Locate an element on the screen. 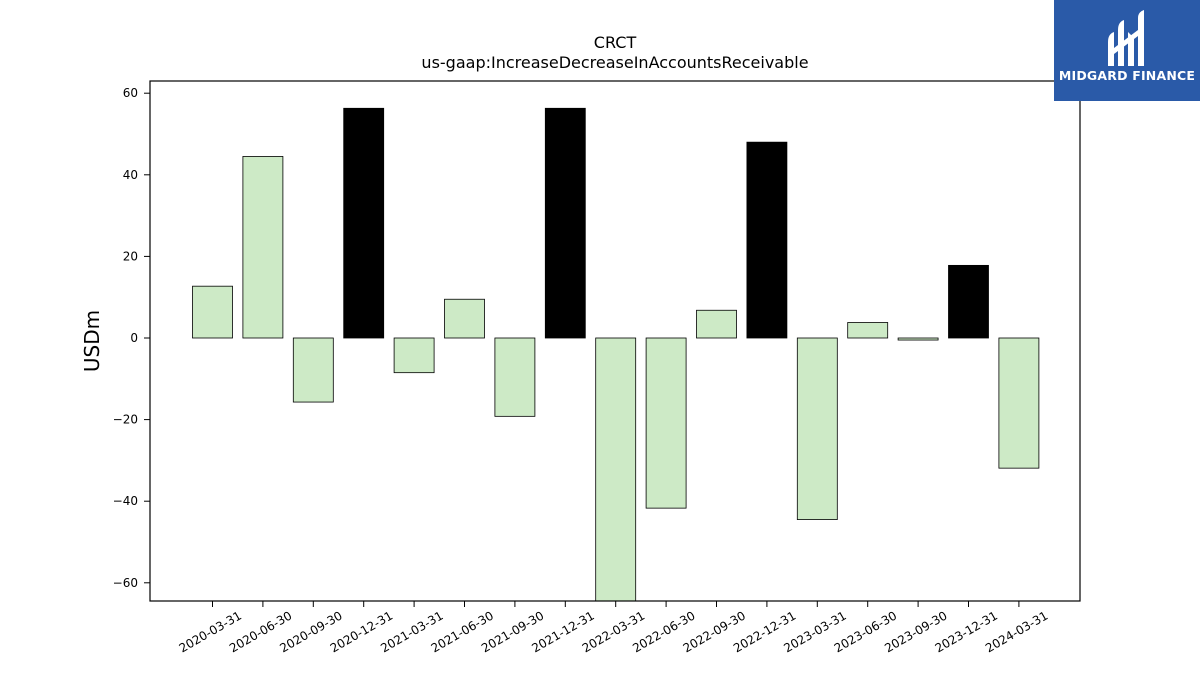 Image resolution: width=1200 pixels, height=675 pixels. y-tick-label: −60 is located at coordinates (125, 583).